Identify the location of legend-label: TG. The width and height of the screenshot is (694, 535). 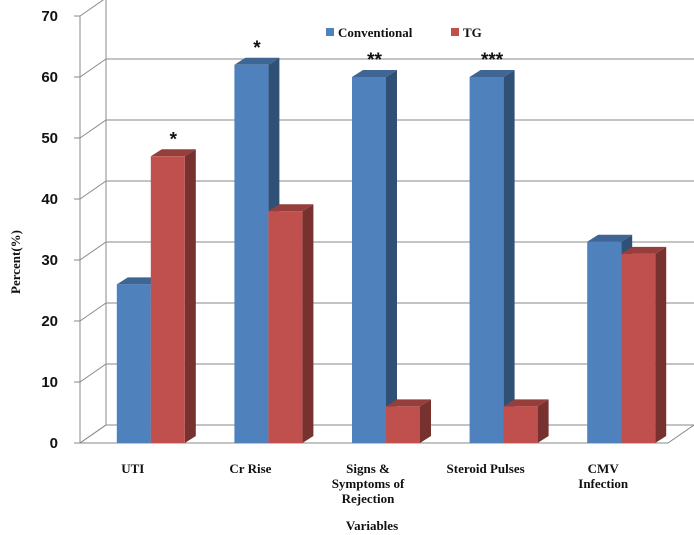
(472, 32).